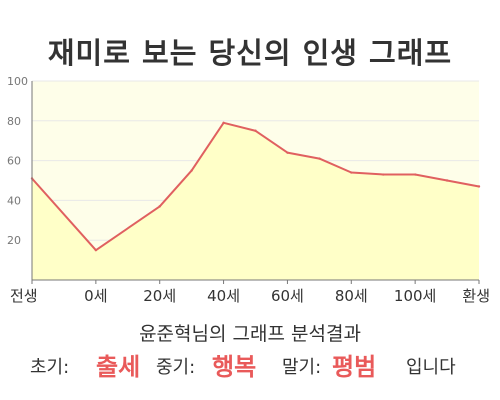  What do you see at coordinates (354, 367) in the screenshot?
I see `late-value: 평범` at bounding box center [354, 367].